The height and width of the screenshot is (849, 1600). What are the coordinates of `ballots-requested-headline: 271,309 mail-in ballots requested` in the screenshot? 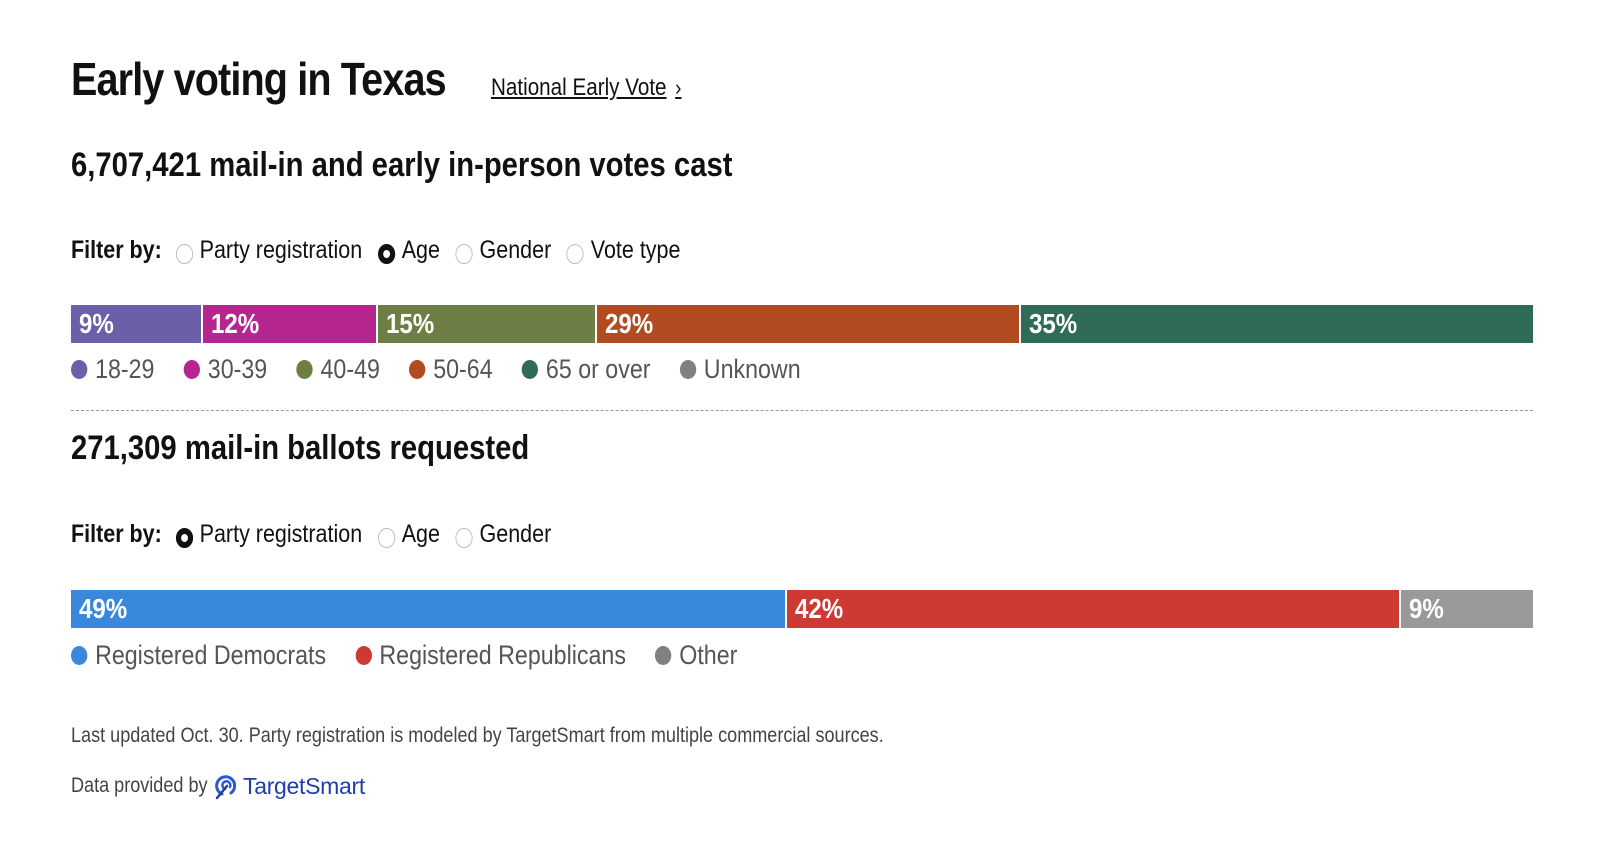 It's located at (300, 448).